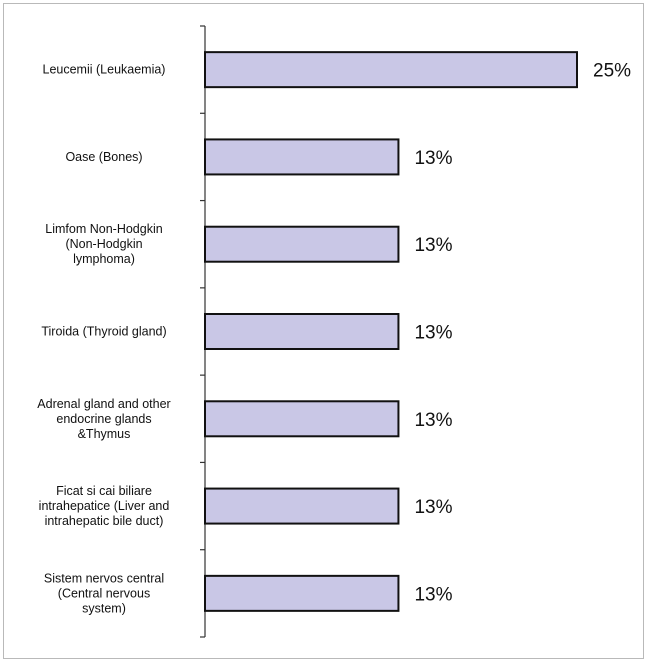 The height and width of the screenshot is (664, 649). I want to click on category-label: Limfom Non-Hodgkin (Non-Hodgkin lymphoma), so click(103, 244).